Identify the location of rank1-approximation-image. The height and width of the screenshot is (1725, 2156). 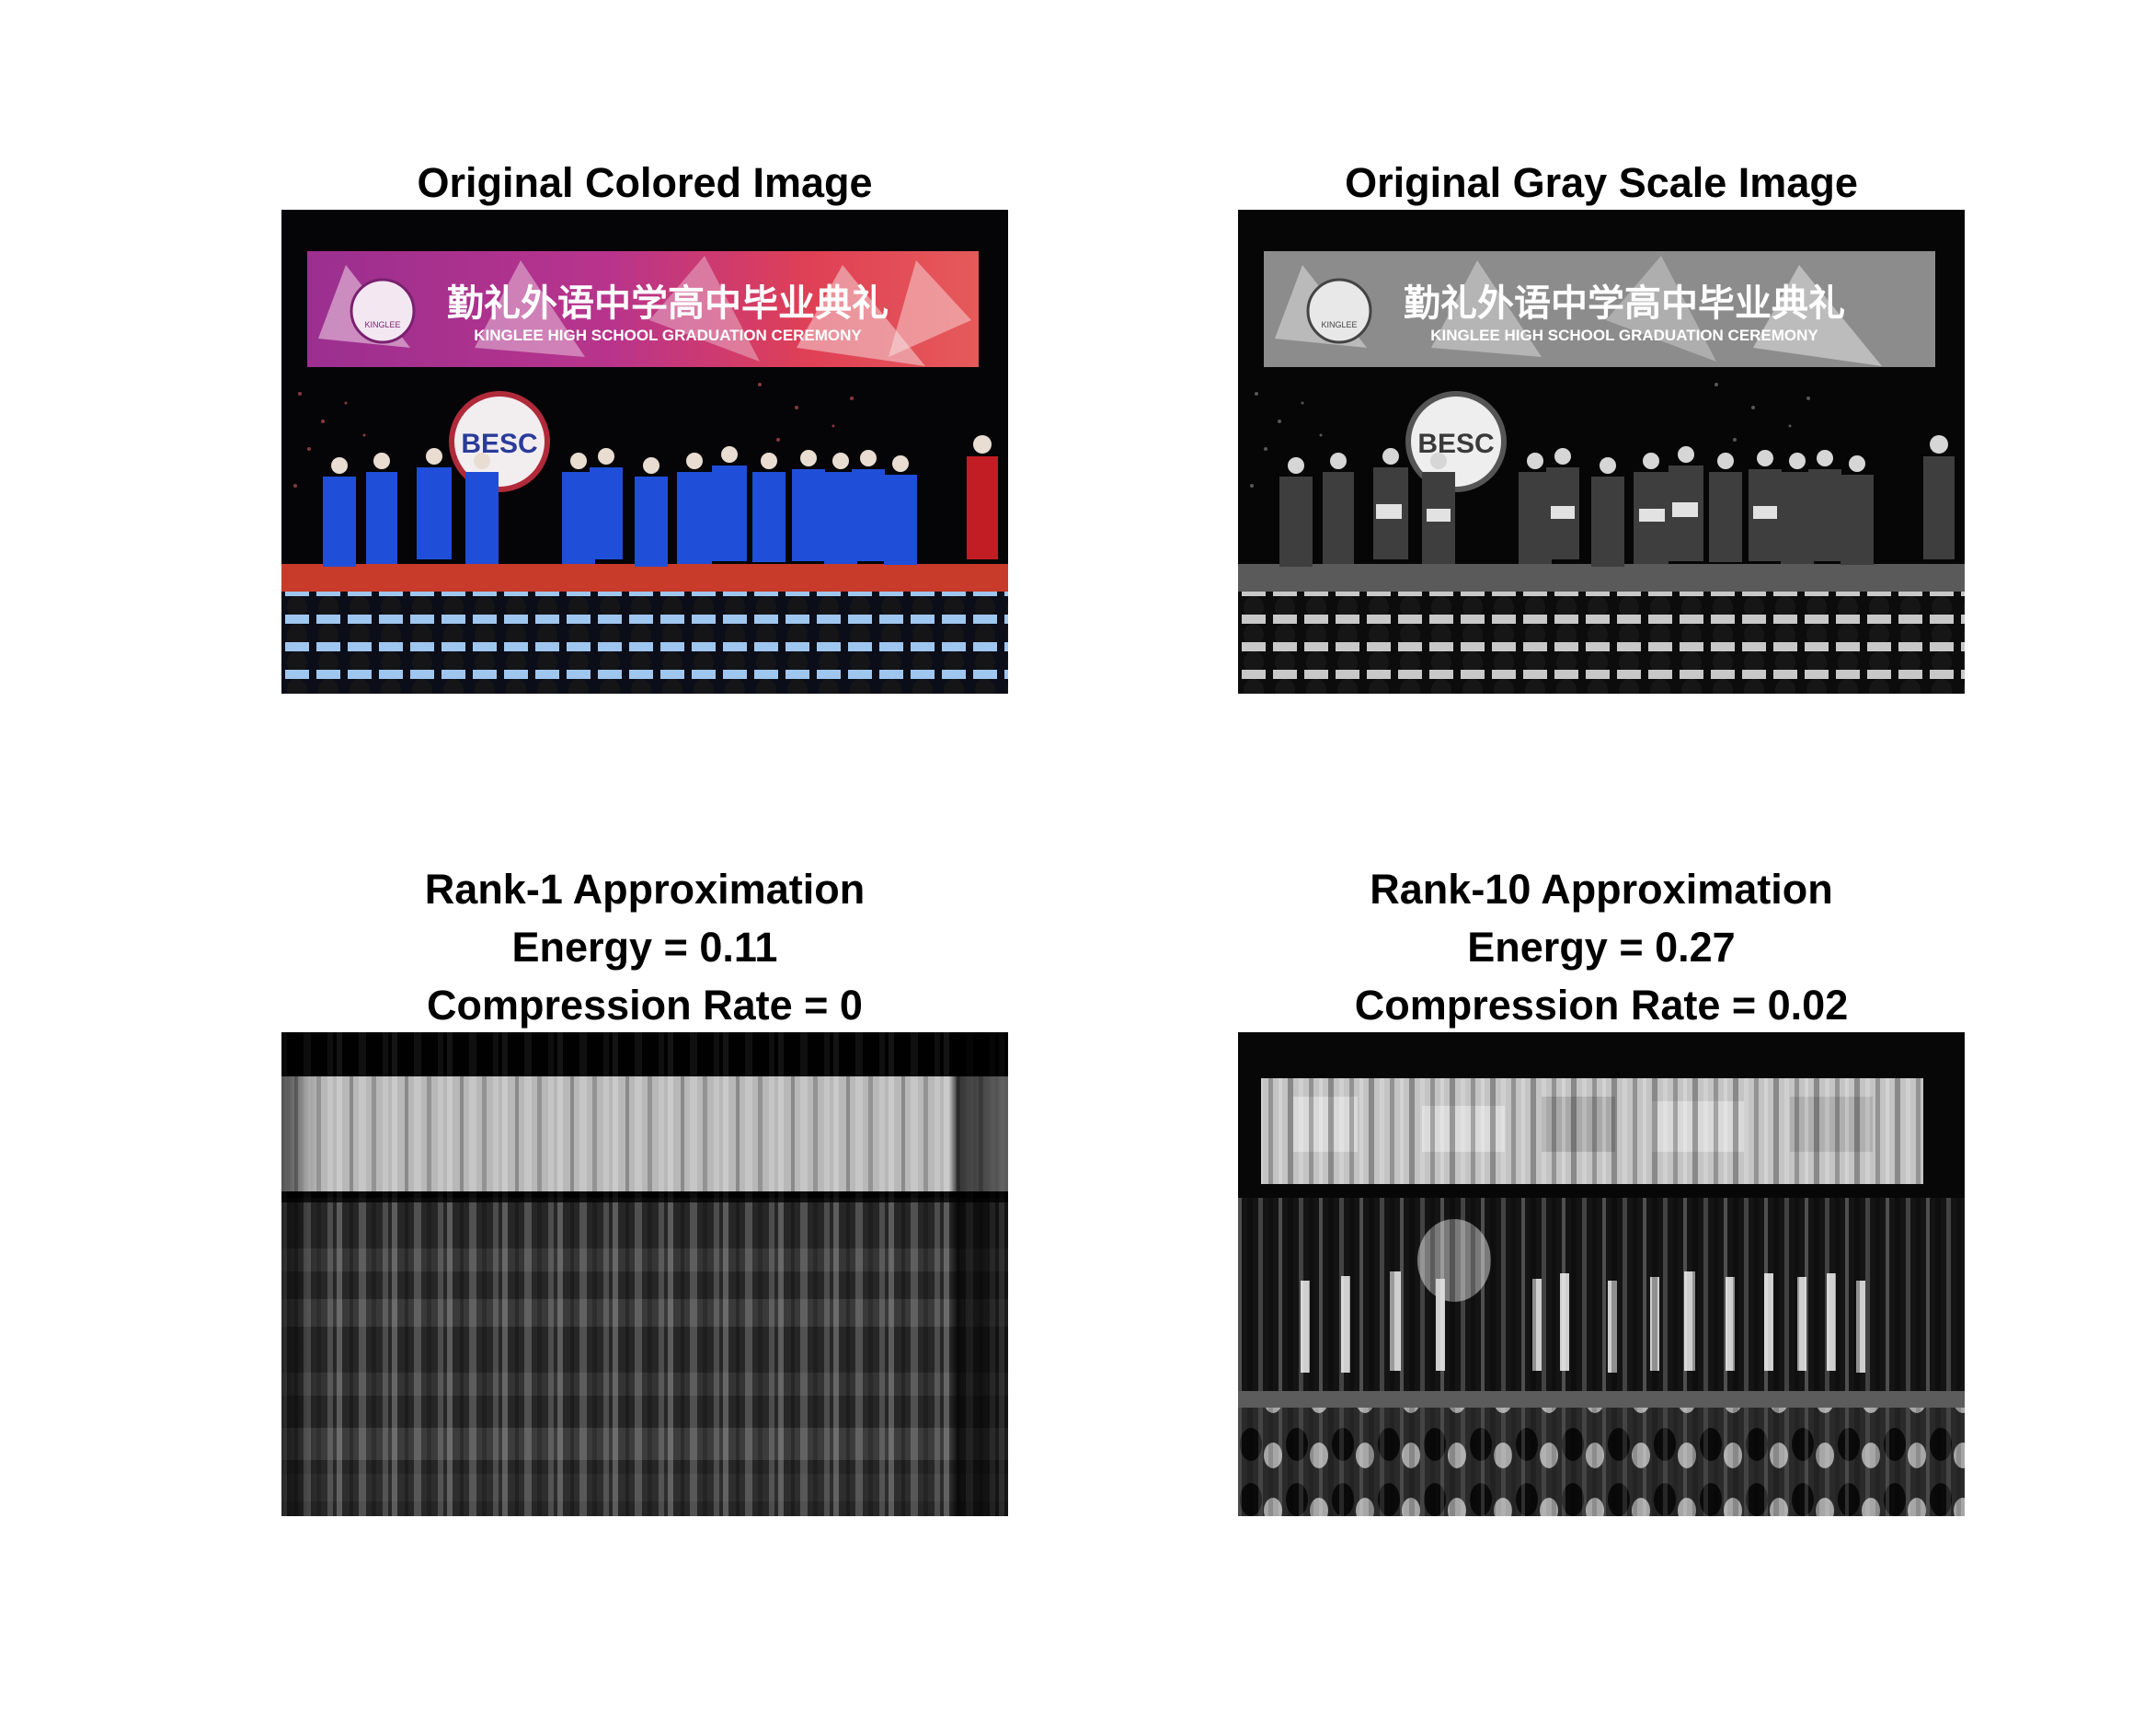
(645, 1274).